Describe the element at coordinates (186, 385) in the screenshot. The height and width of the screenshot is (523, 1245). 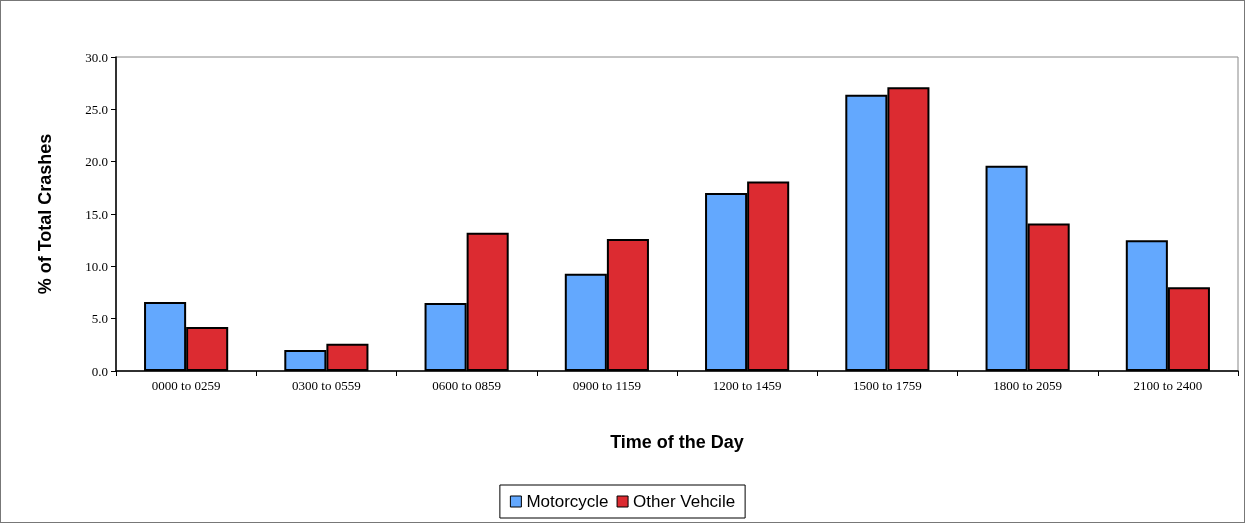
I see `x-tick-label: 0000 to 0259` at that location.